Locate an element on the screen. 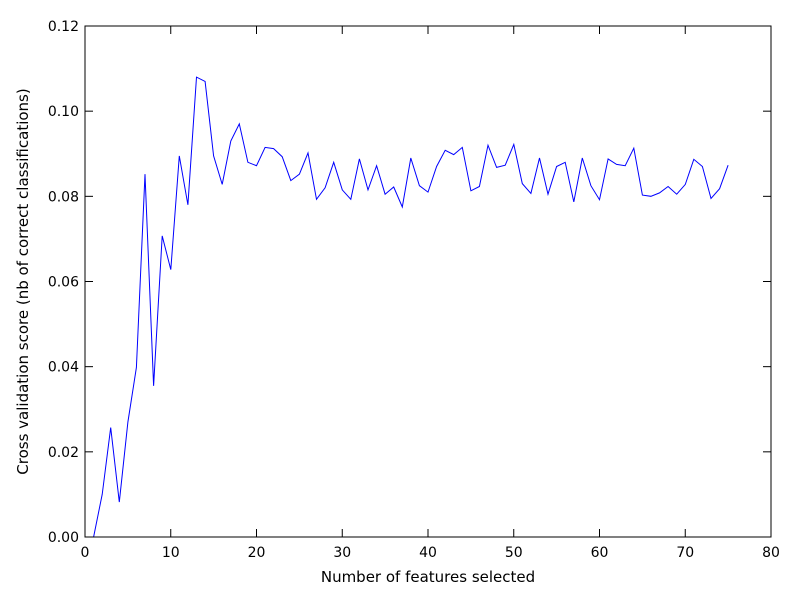 Image resolution: width=800 pixels, height=600 pixels. y-tick-label: 0.00 is located at coordinates (63, 538).